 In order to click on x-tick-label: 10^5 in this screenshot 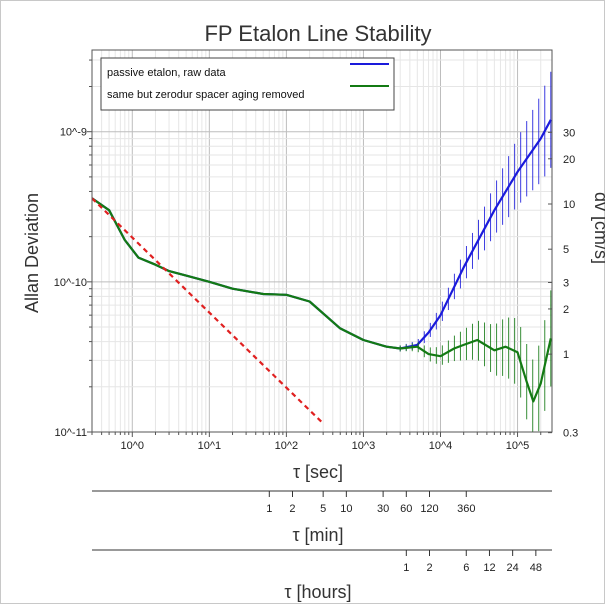, I will do `click(518, 446)`.